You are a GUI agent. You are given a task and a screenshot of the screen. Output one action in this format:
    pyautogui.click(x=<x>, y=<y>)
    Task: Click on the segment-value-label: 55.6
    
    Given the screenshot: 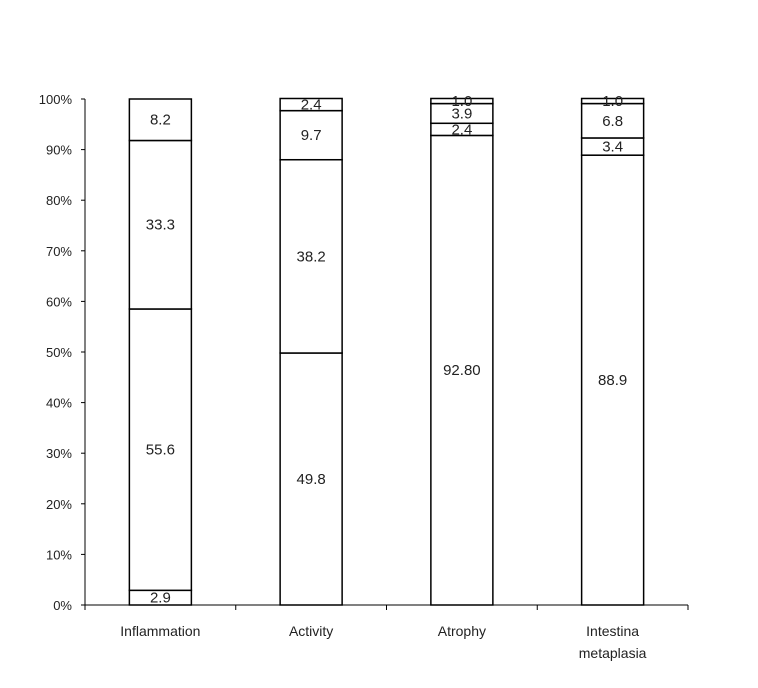 What is the action you would take?
    pyautogui.click(x=160, y=450)
    